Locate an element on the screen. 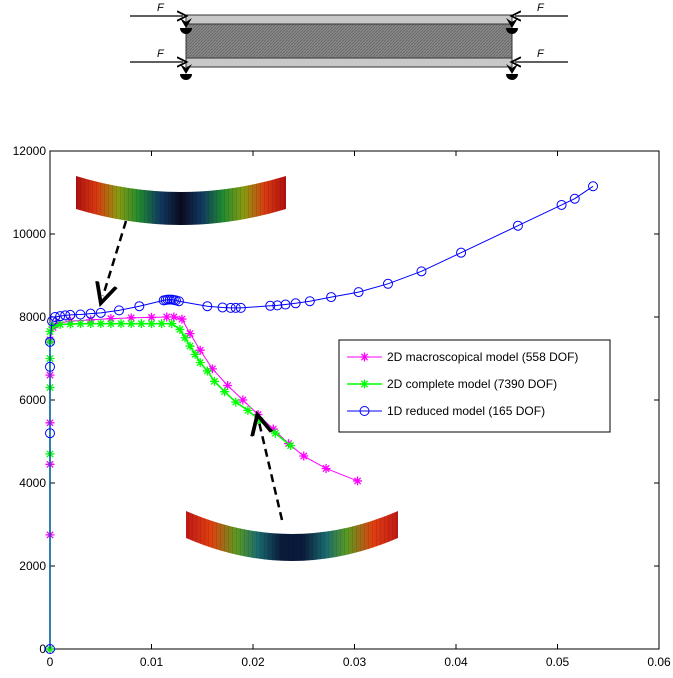  legend-label: 2D macroscopical model (558 DOF) is located at coordinates (482, 357).